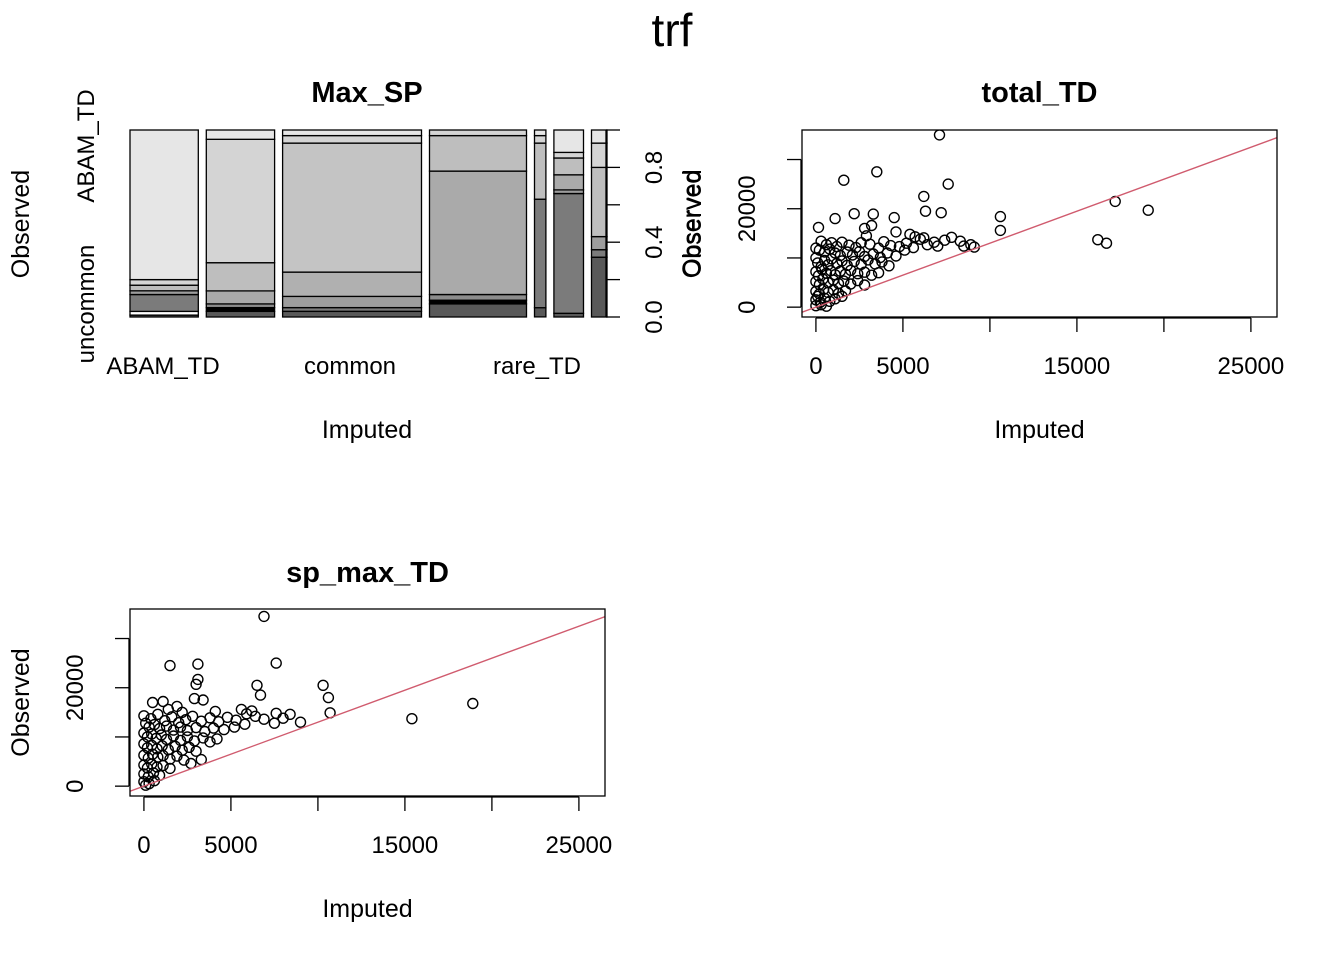  What do you see at coordinates (672, 30) in the screenshot?
I see `figure-title: trf` at bounding box center [672, 30].